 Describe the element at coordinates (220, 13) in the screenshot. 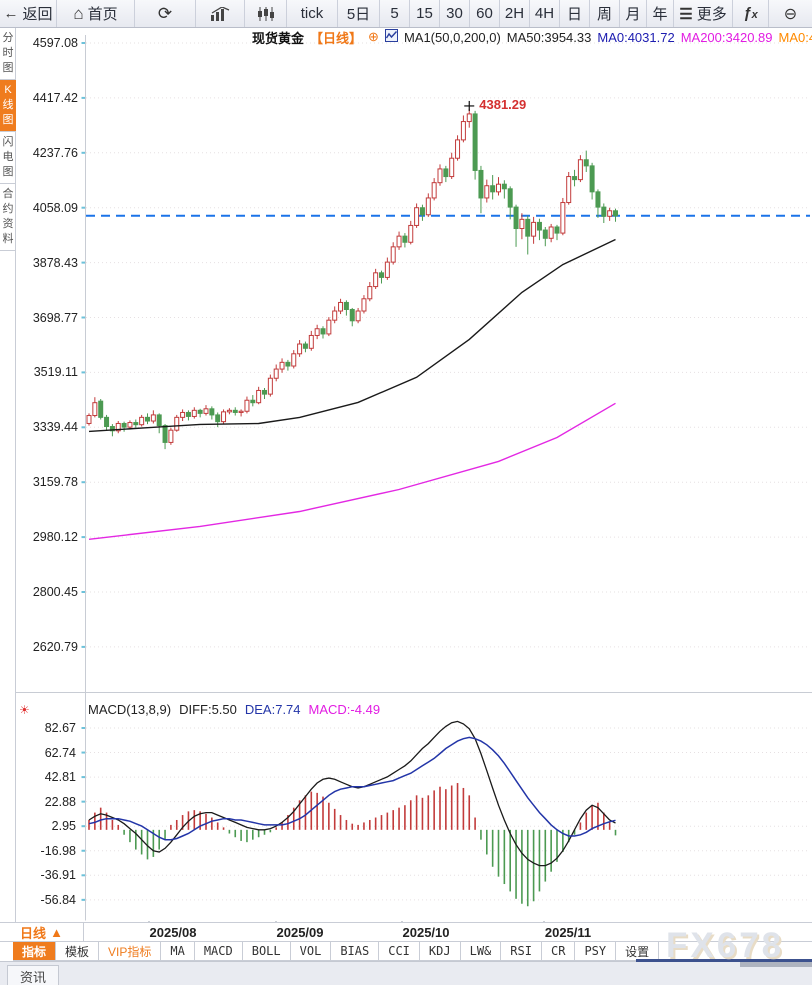

I see `toolbar-item-bar-chart-icon` at that location.